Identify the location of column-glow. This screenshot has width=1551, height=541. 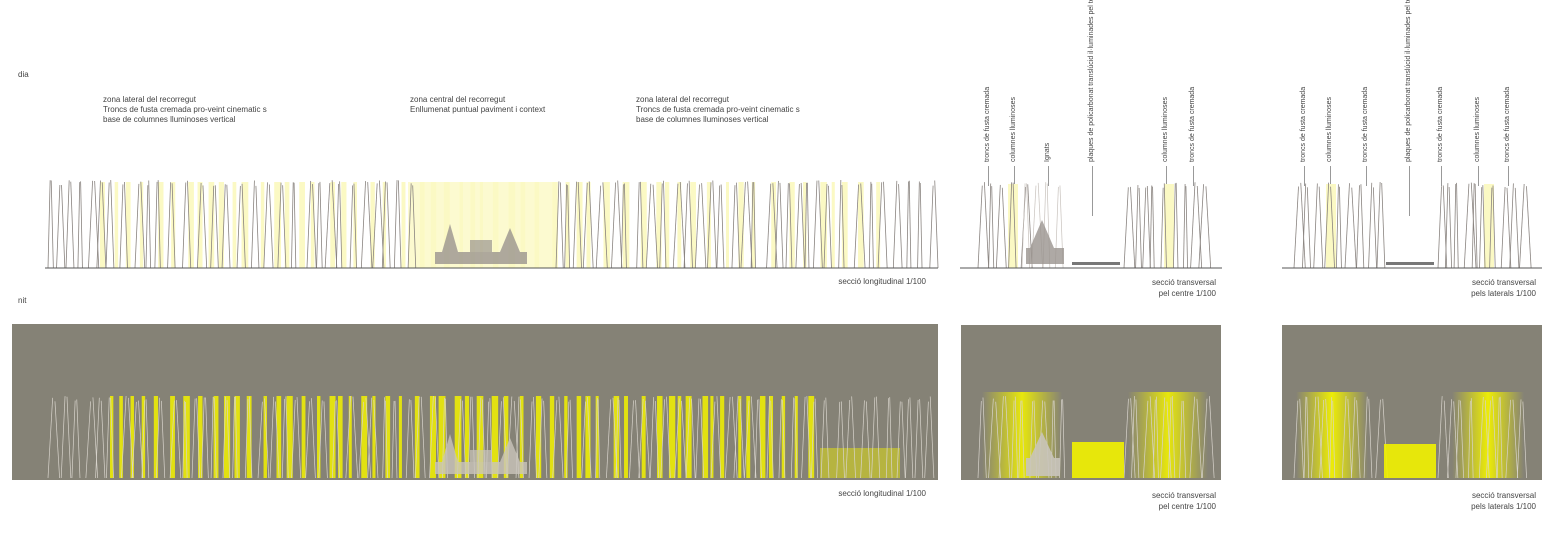
(1488, 435).